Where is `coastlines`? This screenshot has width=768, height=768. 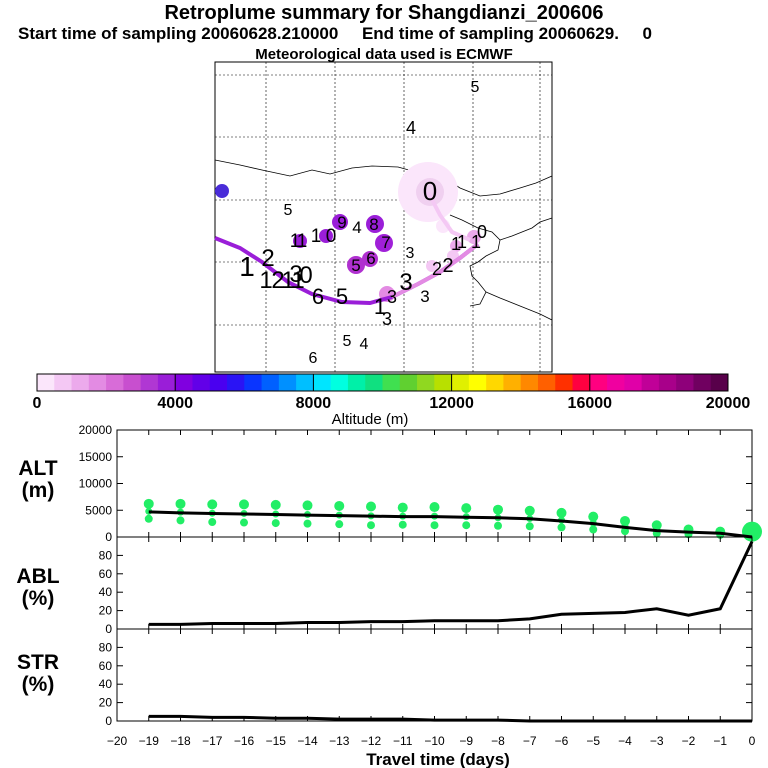 coastlines is located at coordinates (383, 240).